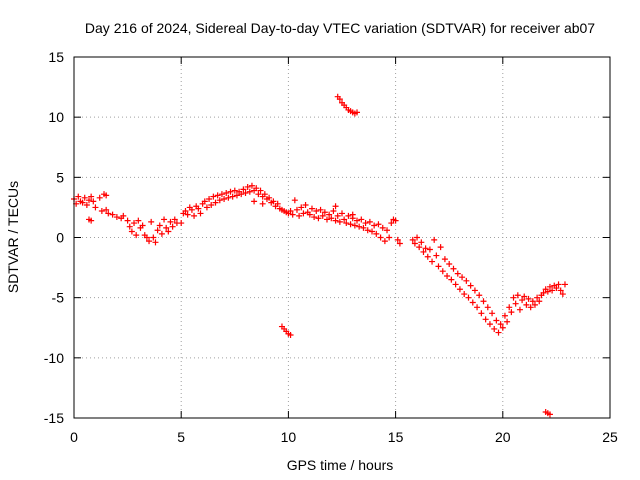 Image resolution: width=640 pixels, height=480 pixels. What do you see at coordinates (54, 418) in the screenshot?
I see `y-tick-label: -15` at bounding box center [54, 418].